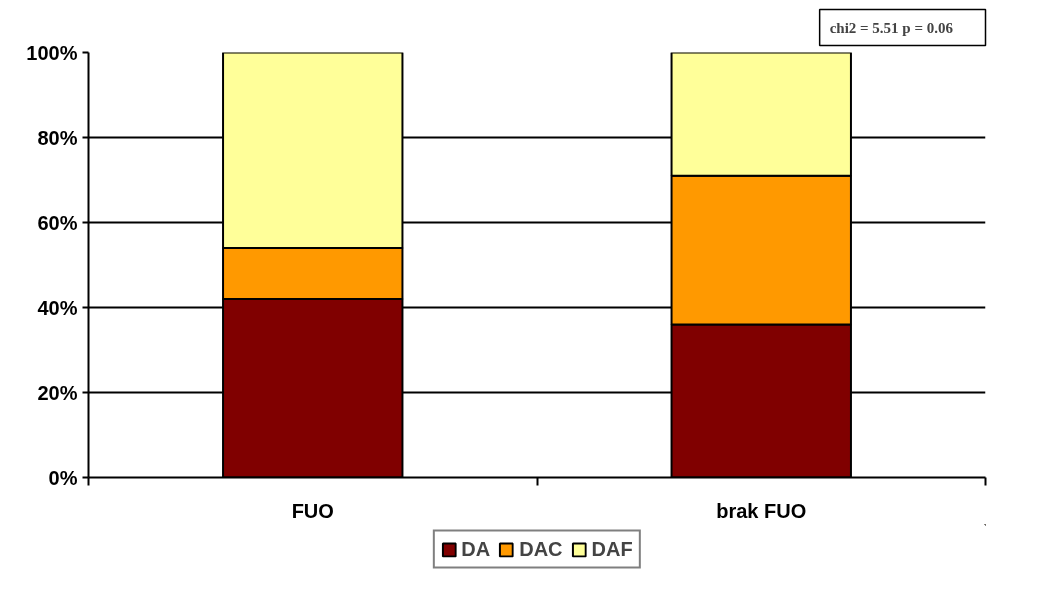  I want to click on legend-label: DAC, so click(541, 549).